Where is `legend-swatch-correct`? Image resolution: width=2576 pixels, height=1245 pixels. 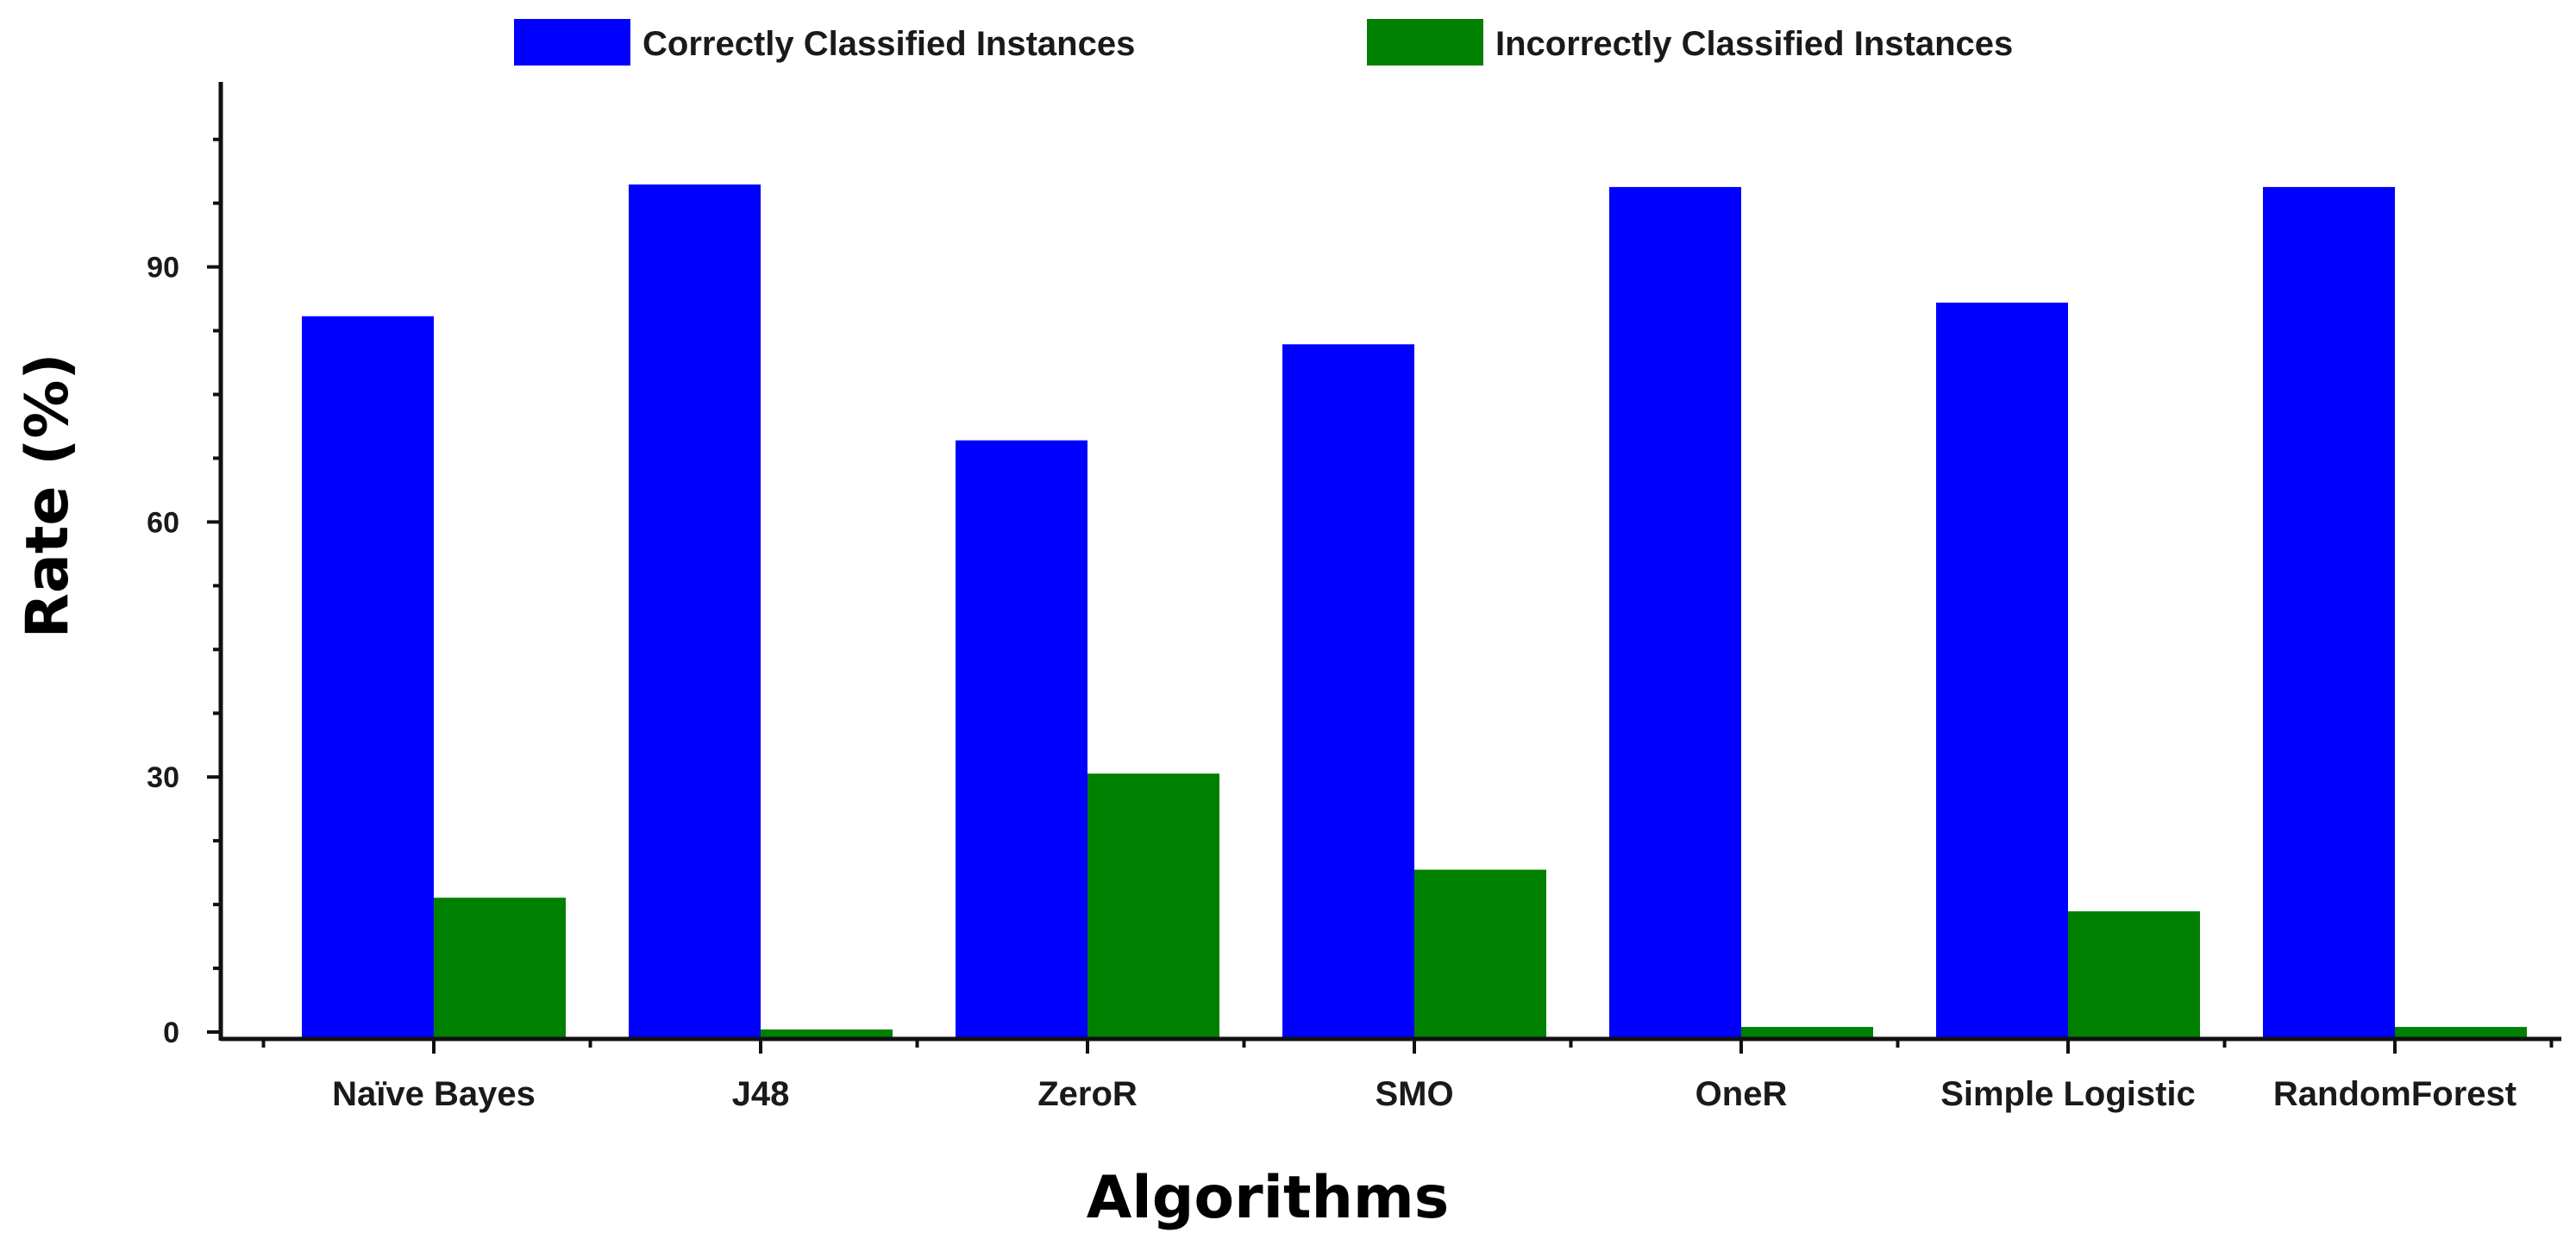 legend-swatch-correct is located at coordinates (572, 42).